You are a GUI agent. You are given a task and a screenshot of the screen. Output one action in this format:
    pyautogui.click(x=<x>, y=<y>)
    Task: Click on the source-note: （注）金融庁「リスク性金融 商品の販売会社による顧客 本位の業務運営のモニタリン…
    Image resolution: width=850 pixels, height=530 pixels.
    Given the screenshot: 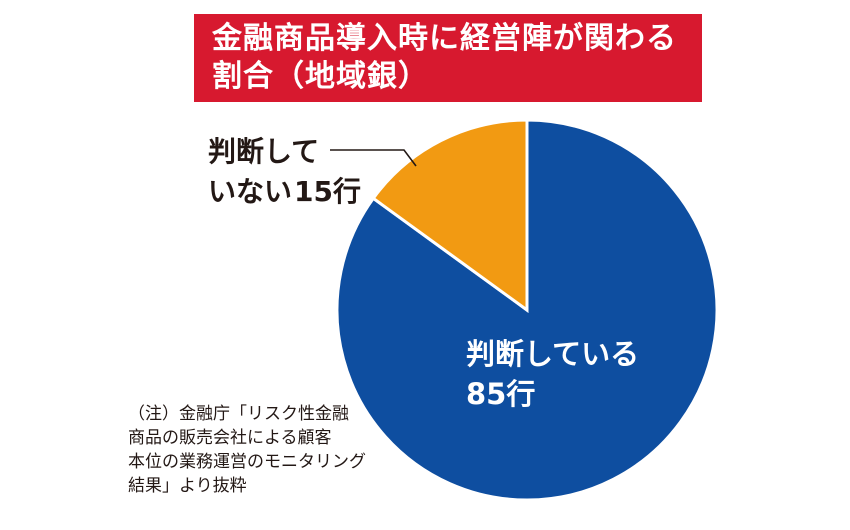 What is the action you would take?
    pyautogui.click(x=247, y=450)
    